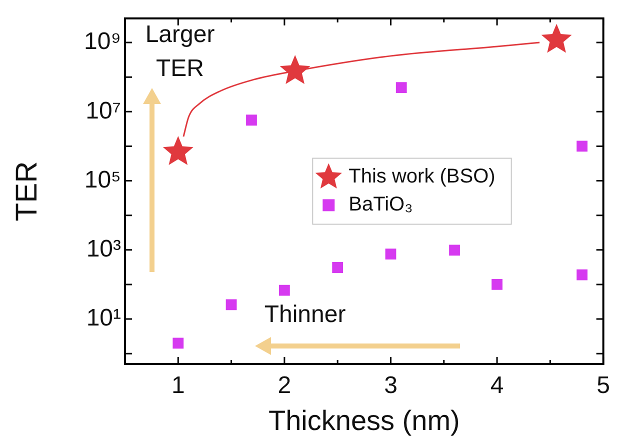 This screenshot has width=618, height=444. I want to click on x-tick-label: 5, so click(603, 386).